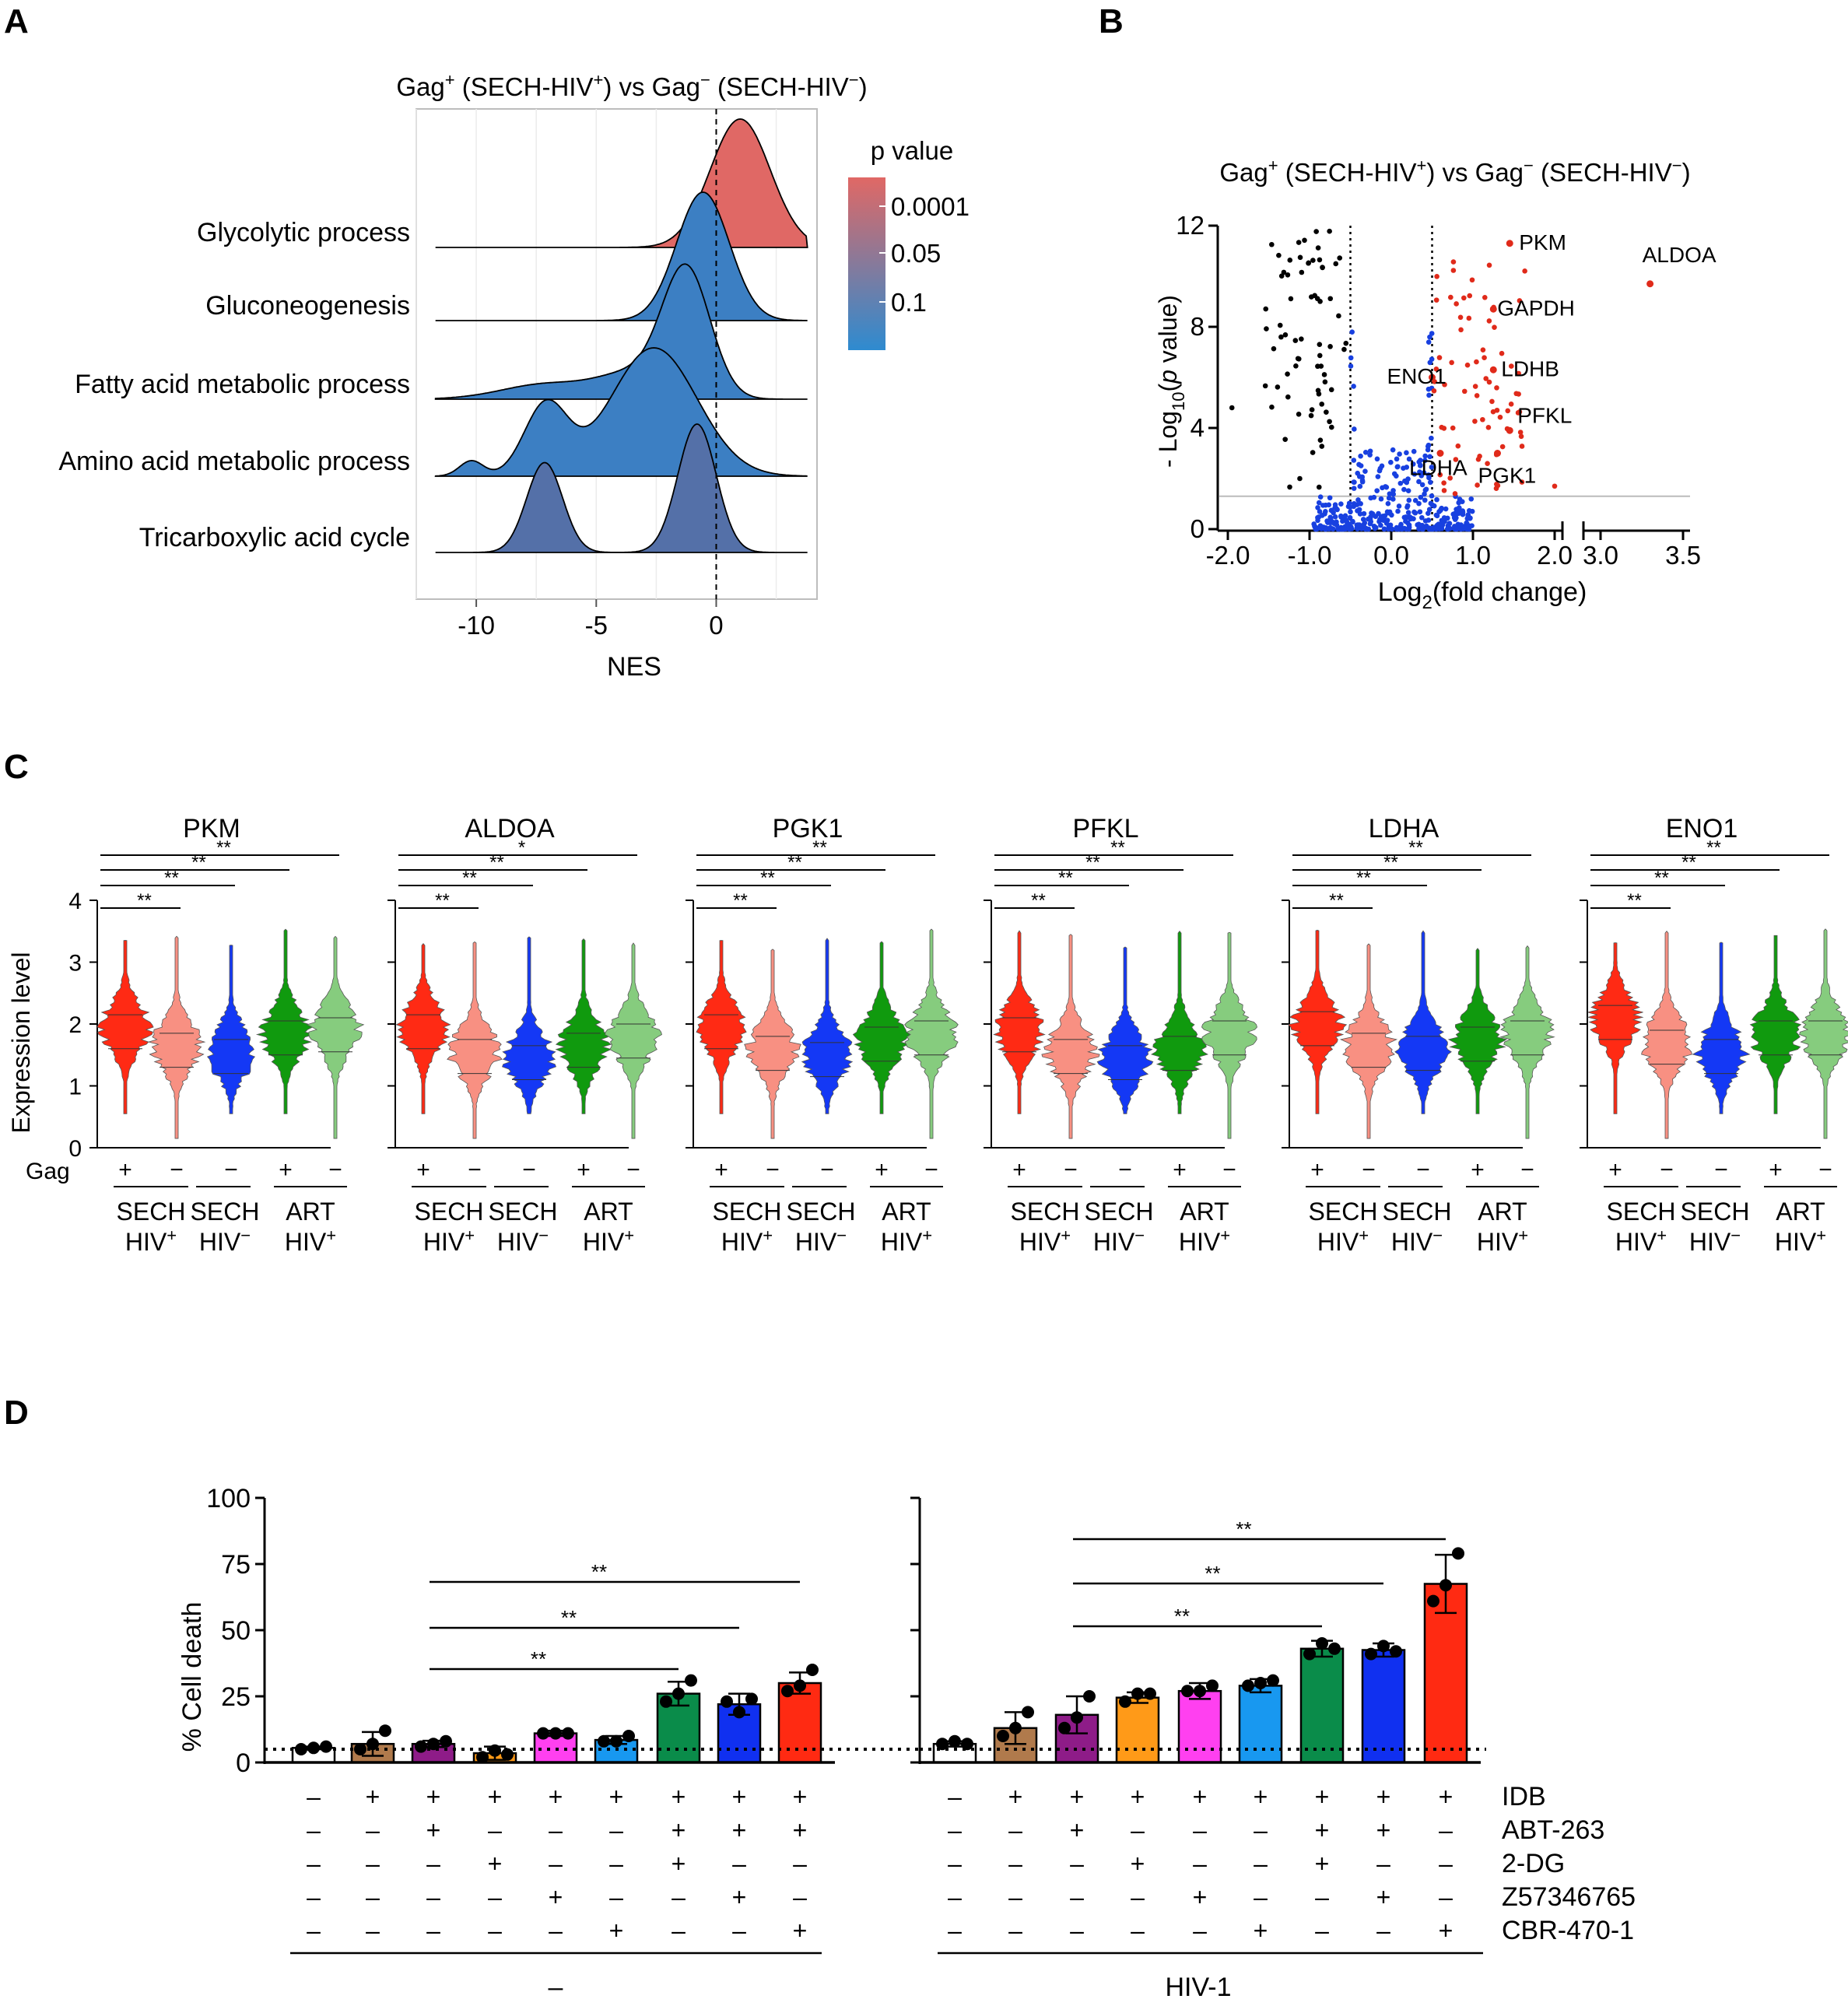 The height and width of the screenshot is (2006, 1848). Describe the element at coordinates (1683, 556) in the screenshot. I see `x-tick-label: 3.5` at that location.